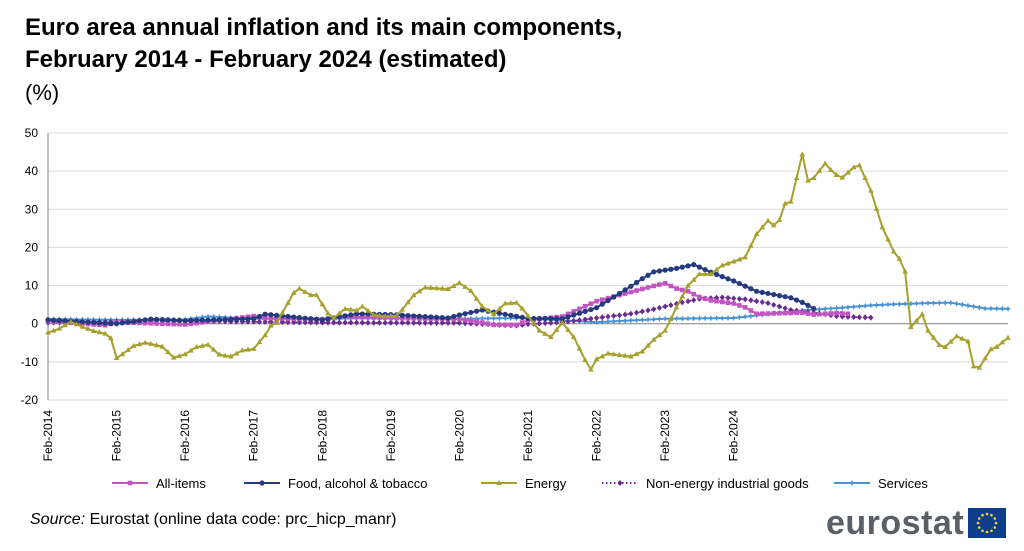 Image resolution: width=1024 pixels, height=551 pixels. Describe the element at coordinates (58, 519) in the screenshot. I see `source-label: Source:` at that location.